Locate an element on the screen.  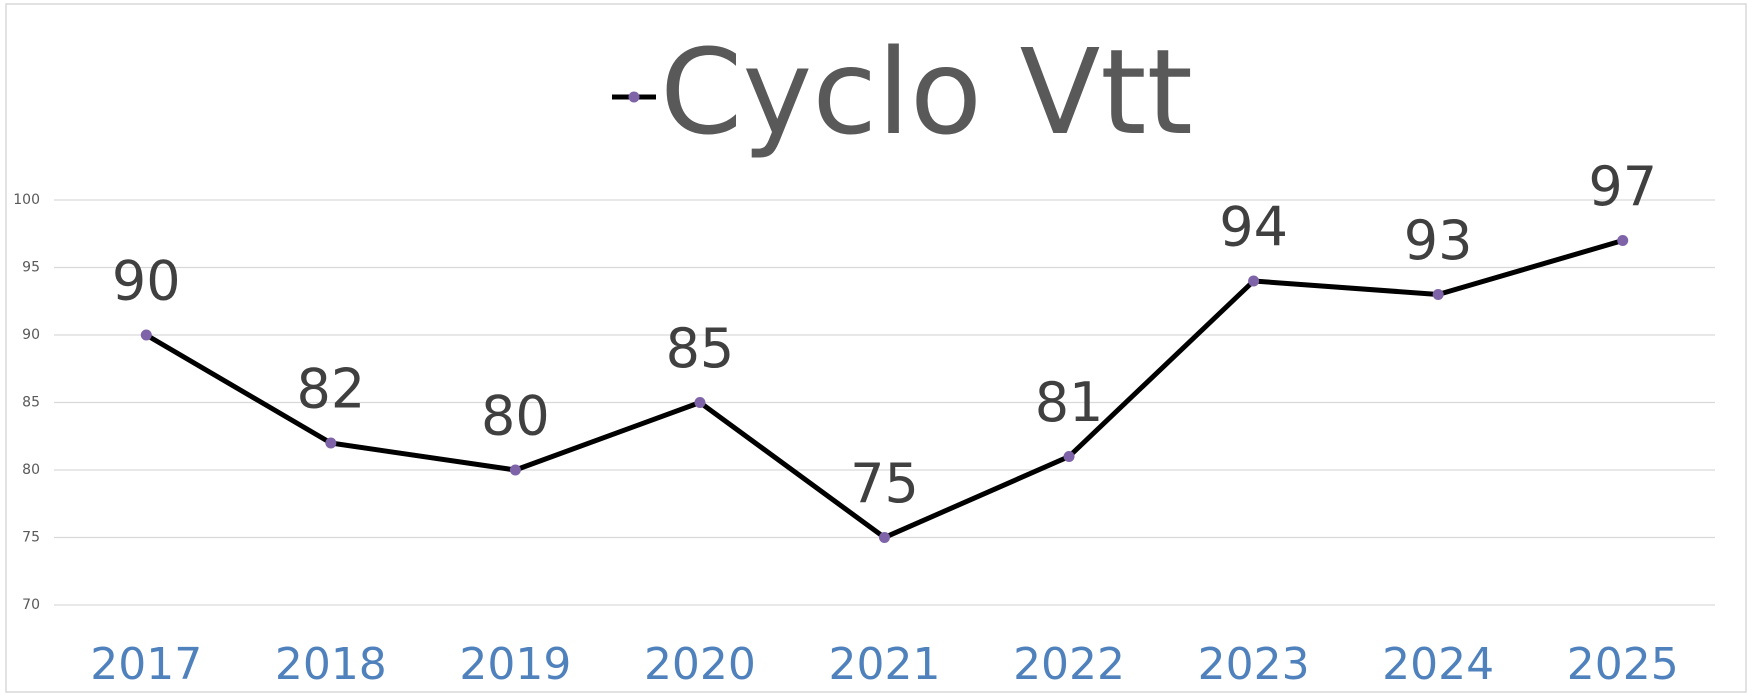
x-tick-label: 2025 is located at coordinates (1623, 664).